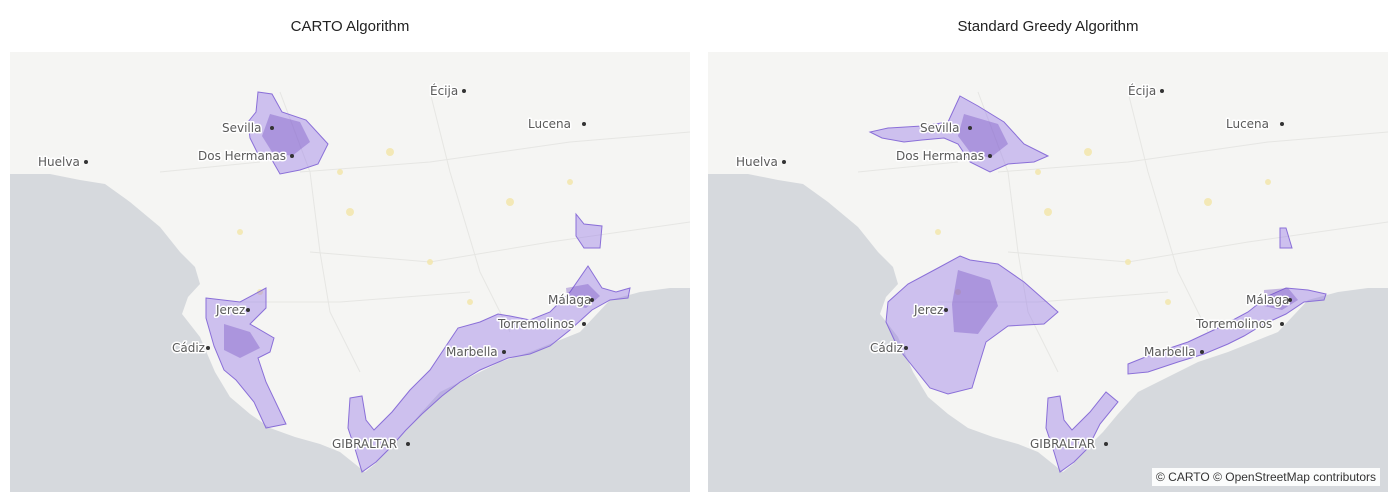 This screenshot has width=1400, height=500. What do you see at coordinates (1103, 226) in the screenshot?
I see `road-network` at bounding box center [1103, 226].